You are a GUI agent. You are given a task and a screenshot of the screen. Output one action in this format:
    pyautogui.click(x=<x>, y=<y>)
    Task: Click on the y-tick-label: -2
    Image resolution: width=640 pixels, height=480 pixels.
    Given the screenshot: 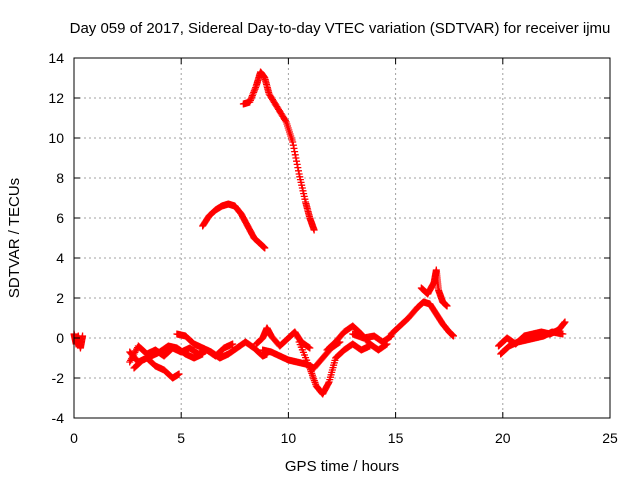 What is the action you would take?
    pyautogui.click(x=58, y=378)
    